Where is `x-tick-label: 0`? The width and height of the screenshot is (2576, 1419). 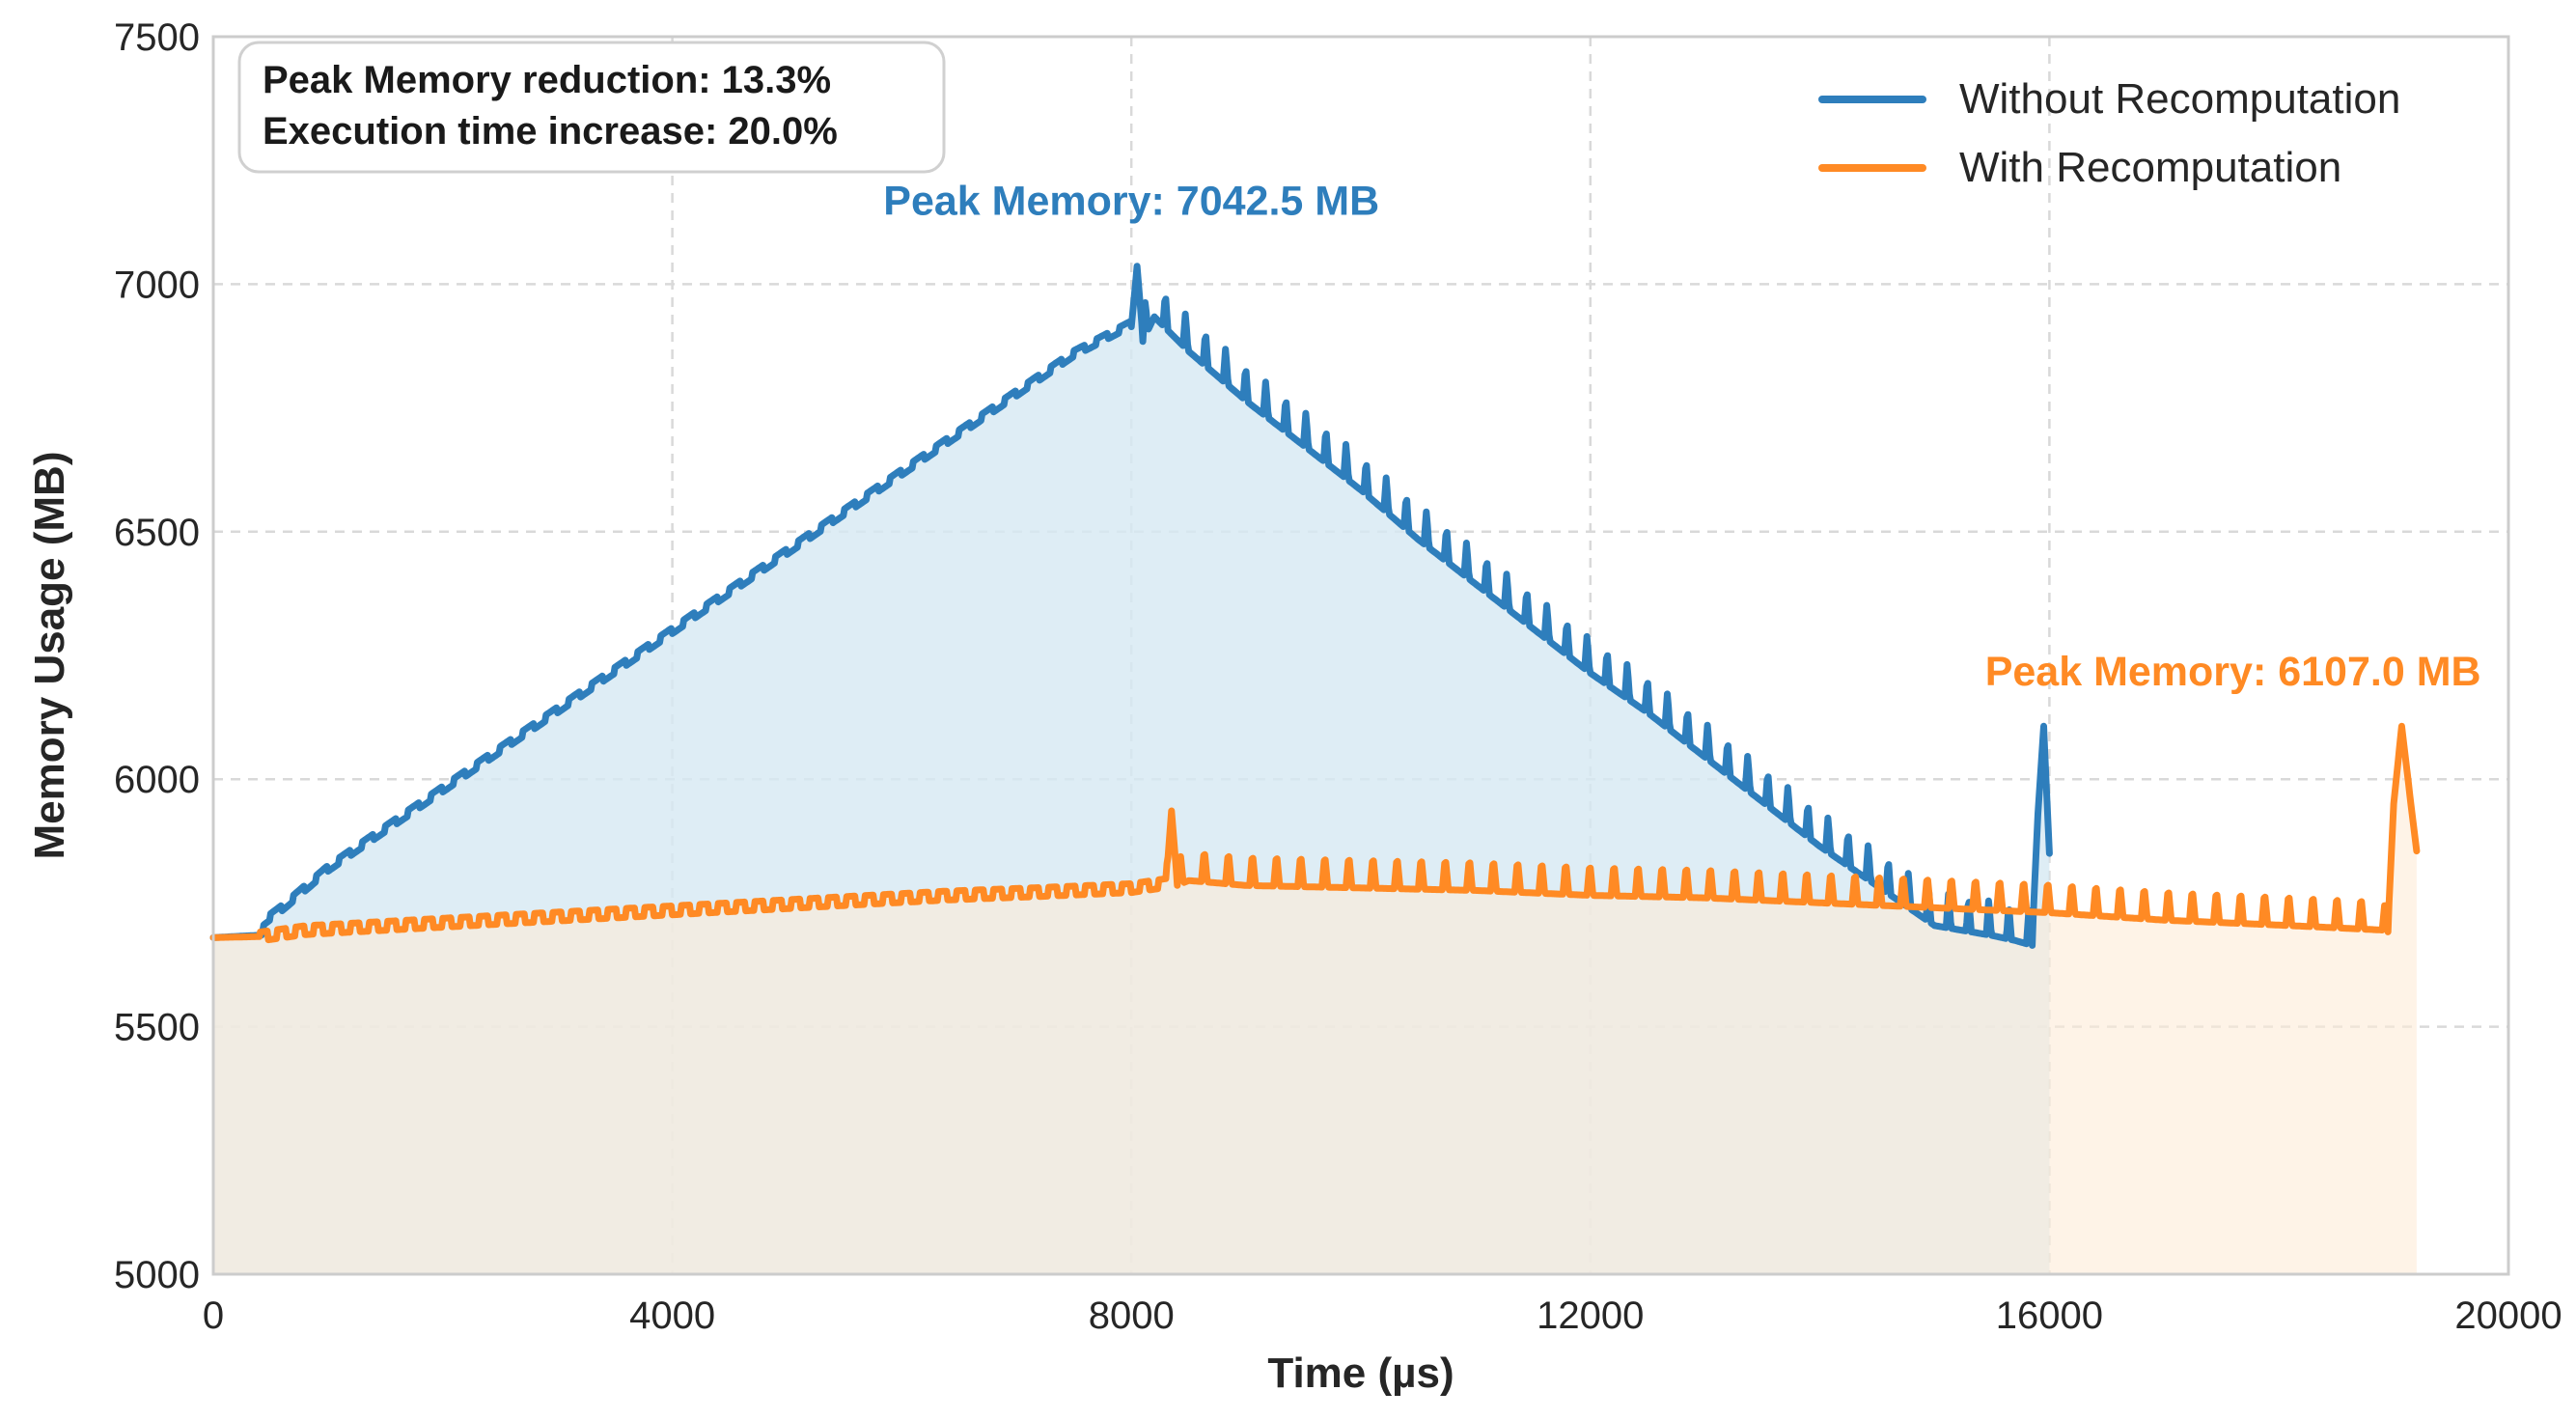
x-tick-label: 0 is located at coordinates (213, 1315).